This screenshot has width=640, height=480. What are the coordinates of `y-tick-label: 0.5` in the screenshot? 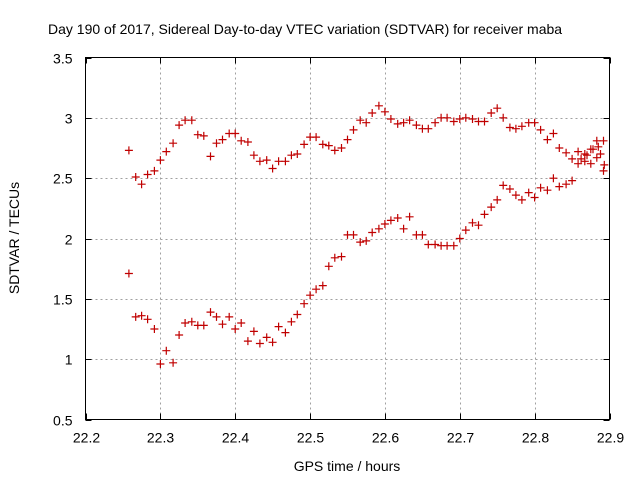 It's located at (63, 421).